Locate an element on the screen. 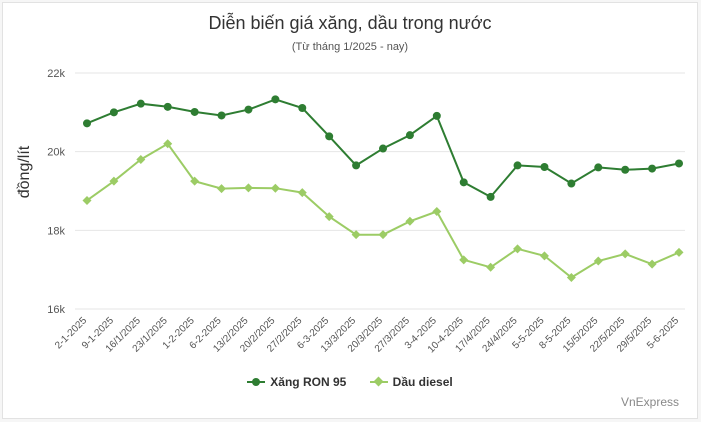  y-tick-label: 18k is located at coordinates (56, 231).